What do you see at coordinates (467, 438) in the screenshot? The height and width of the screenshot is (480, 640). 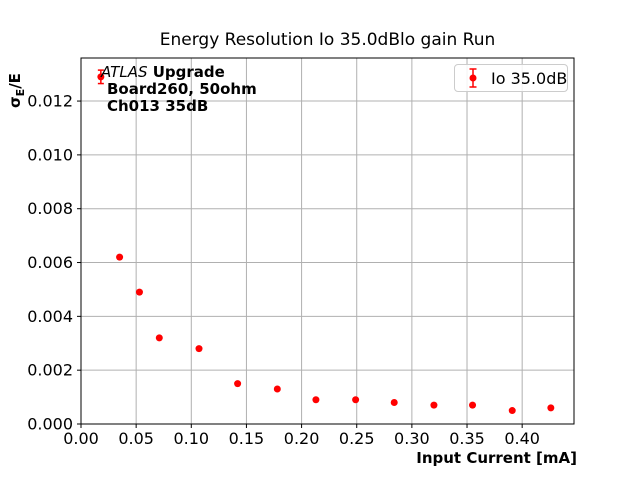 I see `x-tick-label: 0.35` at bounding box center [467, 438].